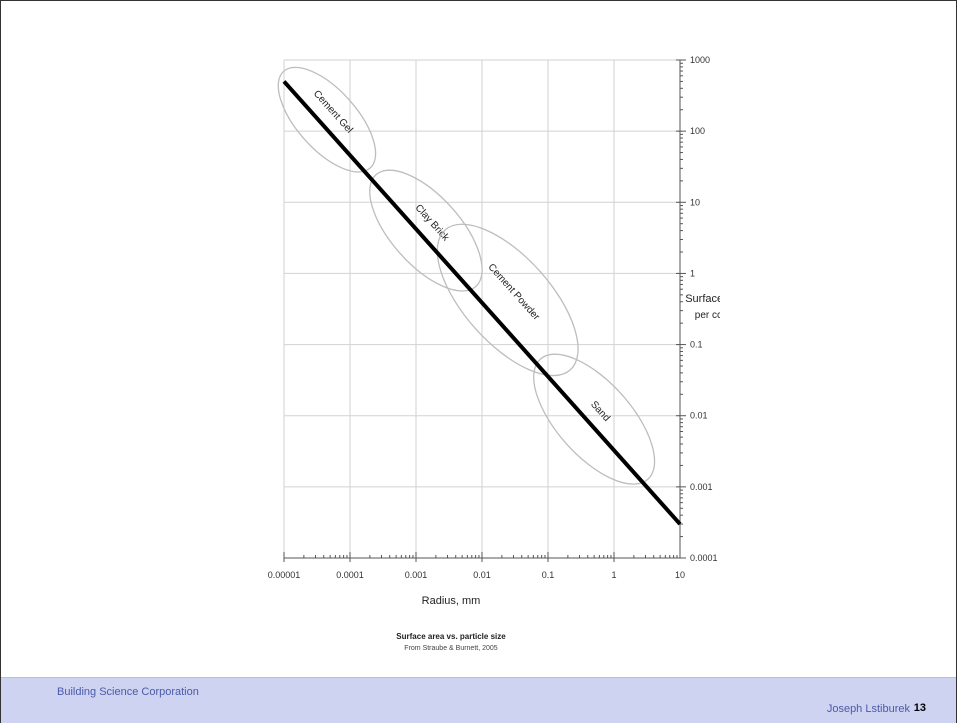 The width and height of the screenshot is (957, 723). Describe the element at coordinates (695, 202) in the screenshot. I see `y-tick-label: 10` at that location.